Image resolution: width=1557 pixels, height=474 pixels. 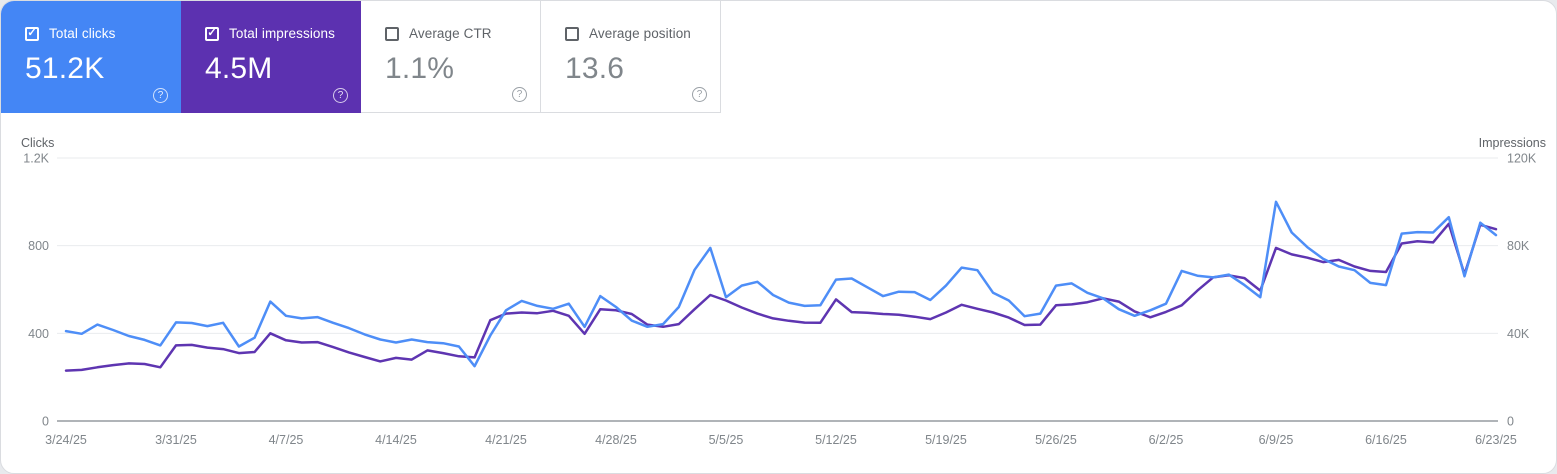 I want to click on right-axis-tick: 80K, so click(x=1518, y=246).